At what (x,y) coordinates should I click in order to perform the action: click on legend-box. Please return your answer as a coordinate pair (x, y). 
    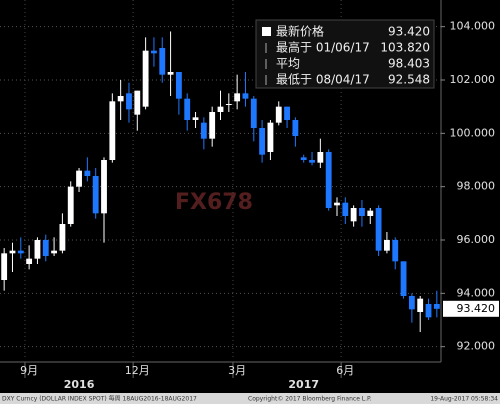
    Looking at the image, I should click on (345, 54).